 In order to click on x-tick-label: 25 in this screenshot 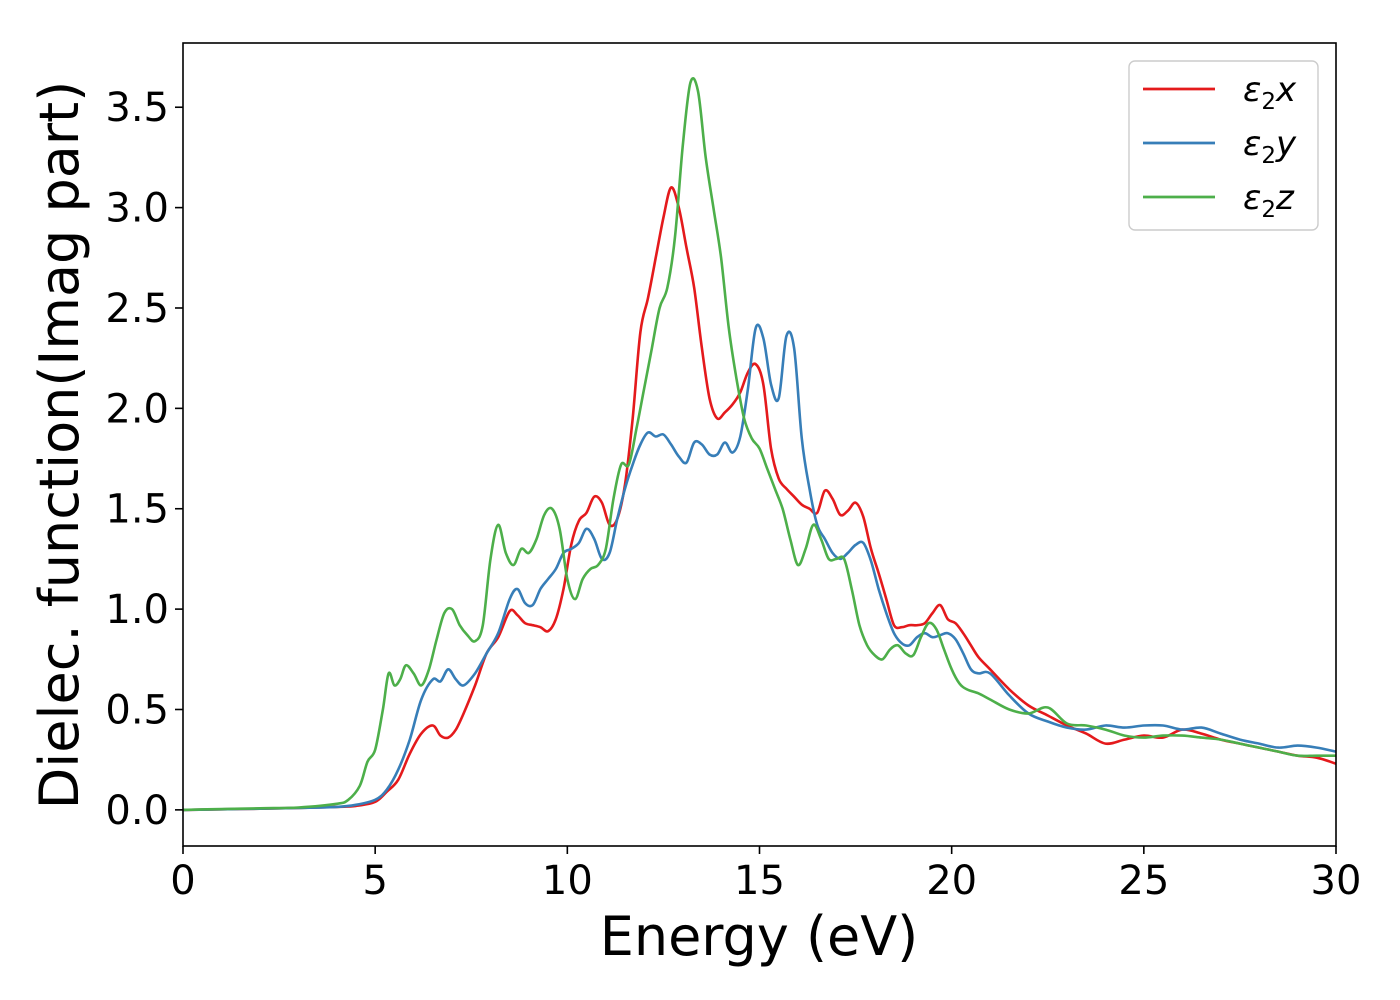, I will do `click(1143, 881)`.